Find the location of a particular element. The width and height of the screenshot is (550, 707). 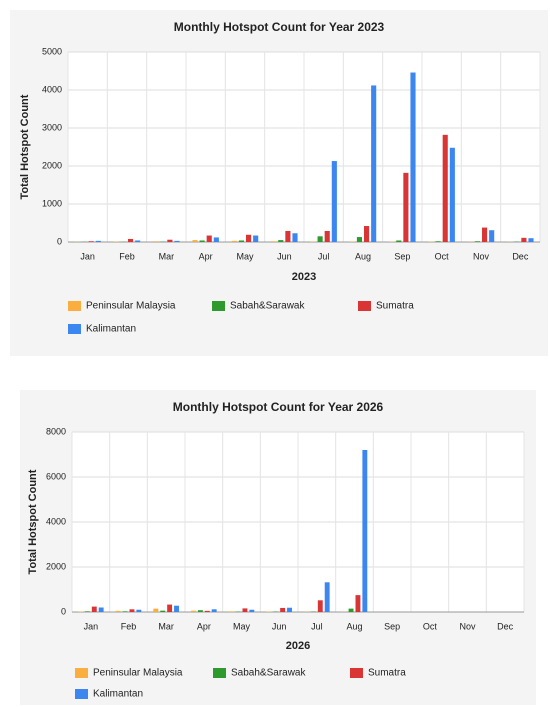

chart-title: Monthly Hotspot Count for Year 2026 is located at coordinates (278, 407).